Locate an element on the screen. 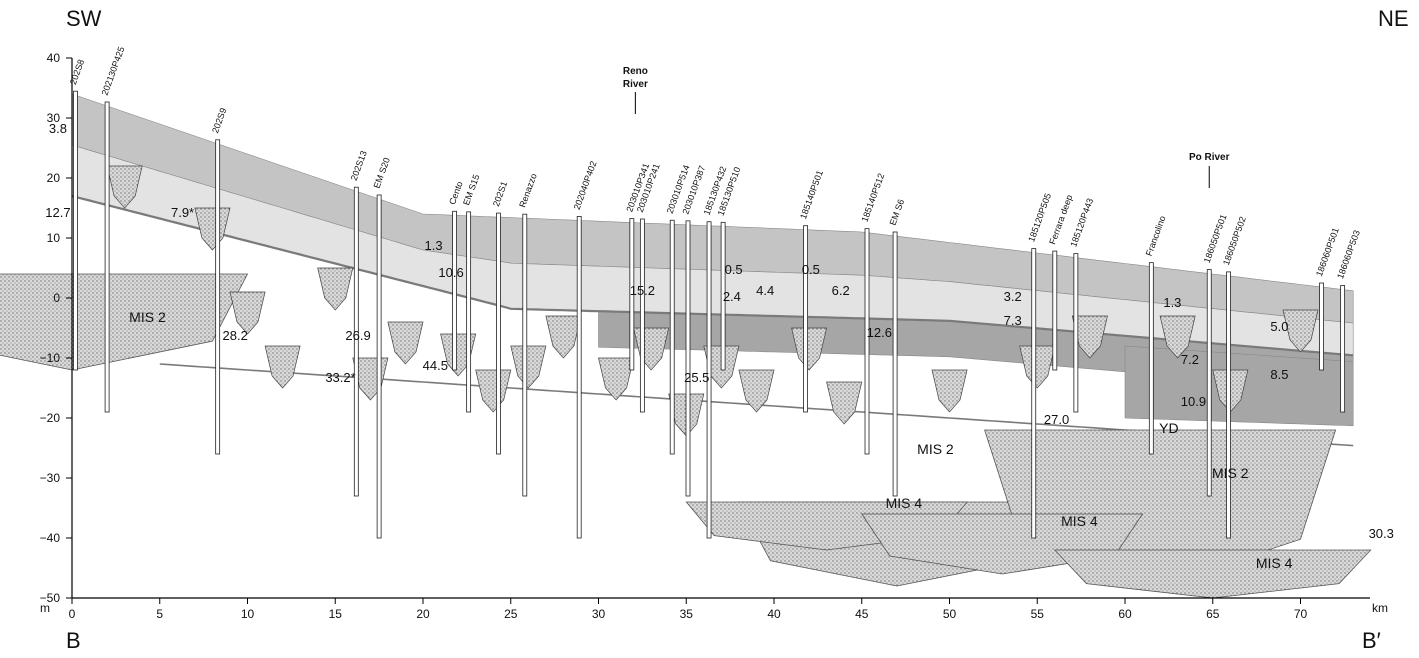 The height and width of the screenshot is (658, 1419). unit-label-5: MIS 4 is located at coordinates (1274, 563).